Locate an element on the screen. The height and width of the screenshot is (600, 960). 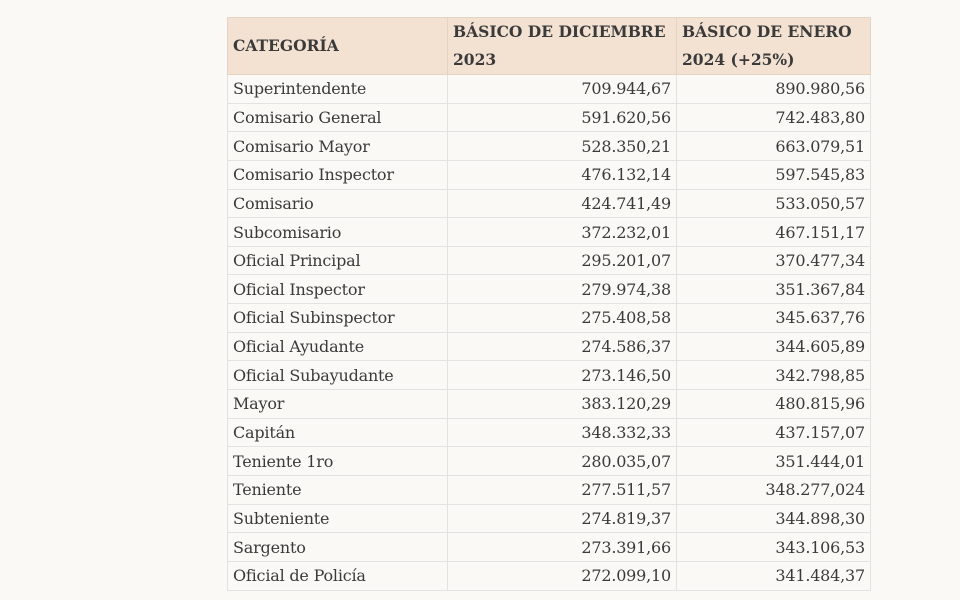
basico-diciembre-cell: 279.974,38 is located at coordinates (562, 289).